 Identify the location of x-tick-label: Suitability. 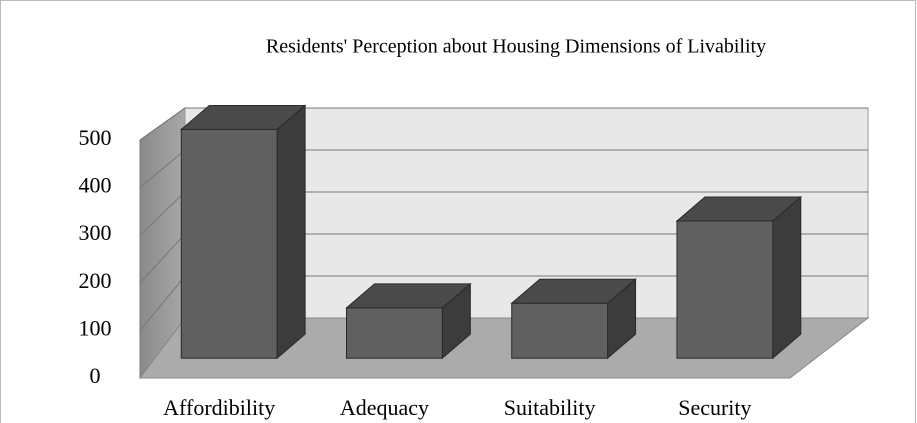
(550, 407).